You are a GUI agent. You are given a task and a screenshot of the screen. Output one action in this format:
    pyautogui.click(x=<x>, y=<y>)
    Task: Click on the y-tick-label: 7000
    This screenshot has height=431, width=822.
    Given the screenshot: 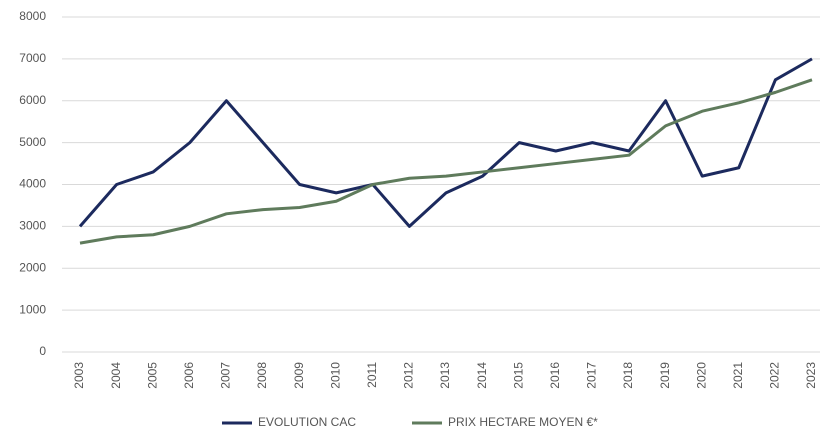 What is the action you would take?
    pyautogui.click(x=32, y=58)
    